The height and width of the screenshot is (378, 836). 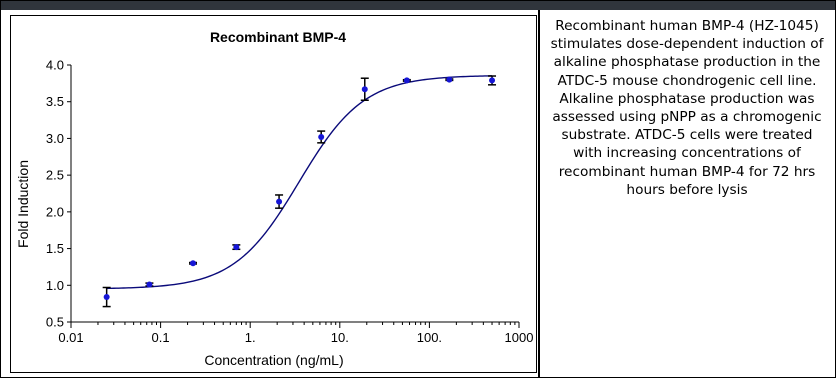 I want to click on y-tick-label: 1.5, so click(x=55, y=248).